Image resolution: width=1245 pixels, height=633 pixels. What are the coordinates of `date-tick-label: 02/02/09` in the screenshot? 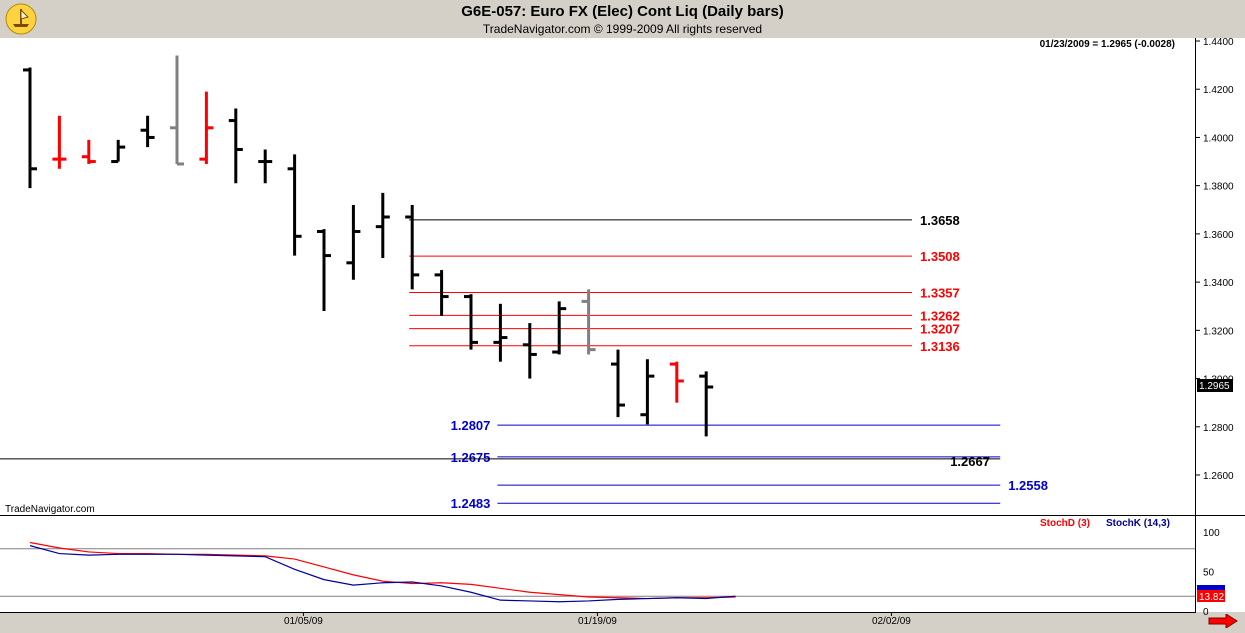 It's located at (891, 621).